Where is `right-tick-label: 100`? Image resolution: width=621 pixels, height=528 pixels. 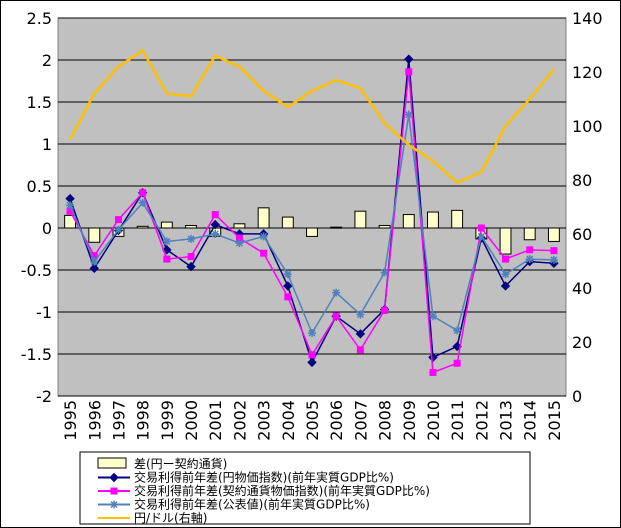 right-tick-label: 100 is located at coordinates (587, 126).